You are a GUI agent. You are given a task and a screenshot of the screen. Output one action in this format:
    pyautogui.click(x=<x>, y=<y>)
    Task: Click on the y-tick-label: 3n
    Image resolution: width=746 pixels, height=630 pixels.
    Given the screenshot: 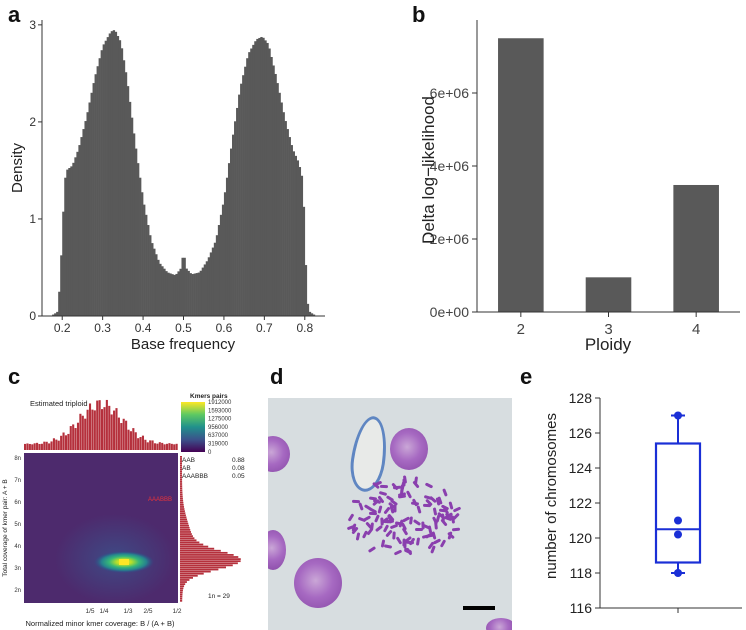 What is the action you would take?
    pyautogui.click(x=17, y=569)
    